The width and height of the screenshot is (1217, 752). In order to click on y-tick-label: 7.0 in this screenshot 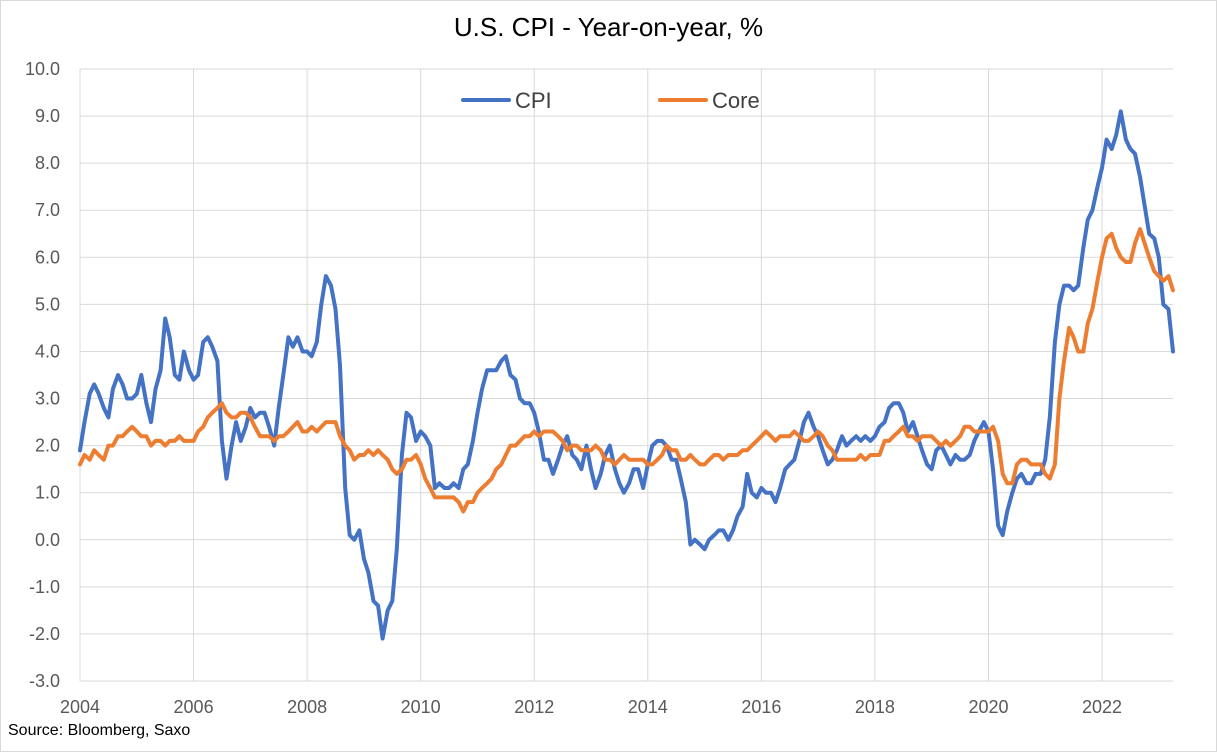, I will do `click(47, 210)`.